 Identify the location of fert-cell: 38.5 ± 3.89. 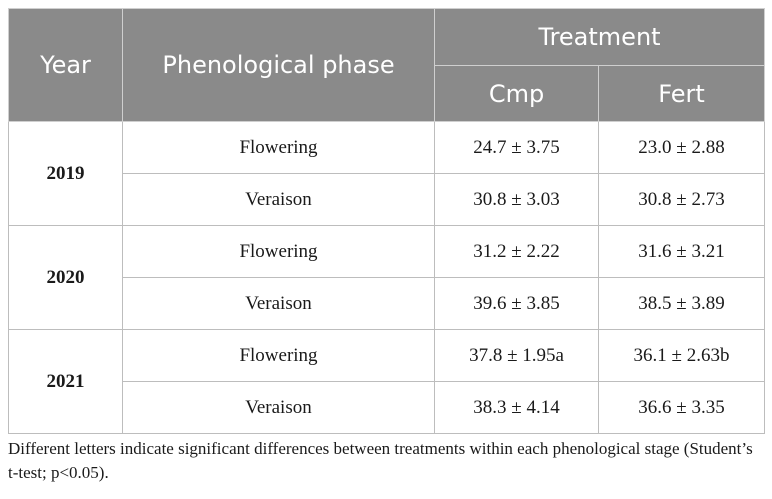
(681, 303).